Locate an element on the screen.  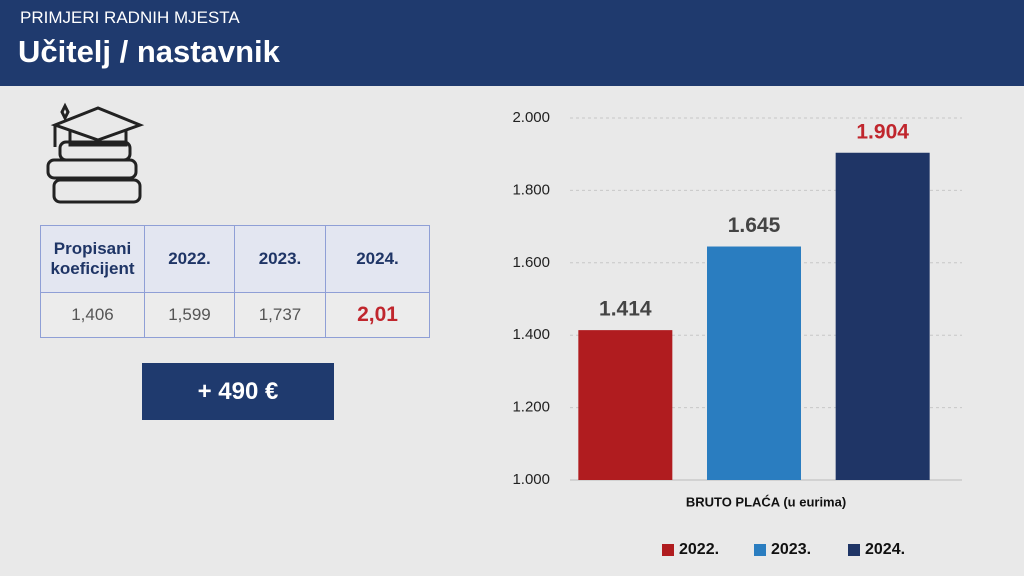
education-icon is located at coordinates (95, 153).